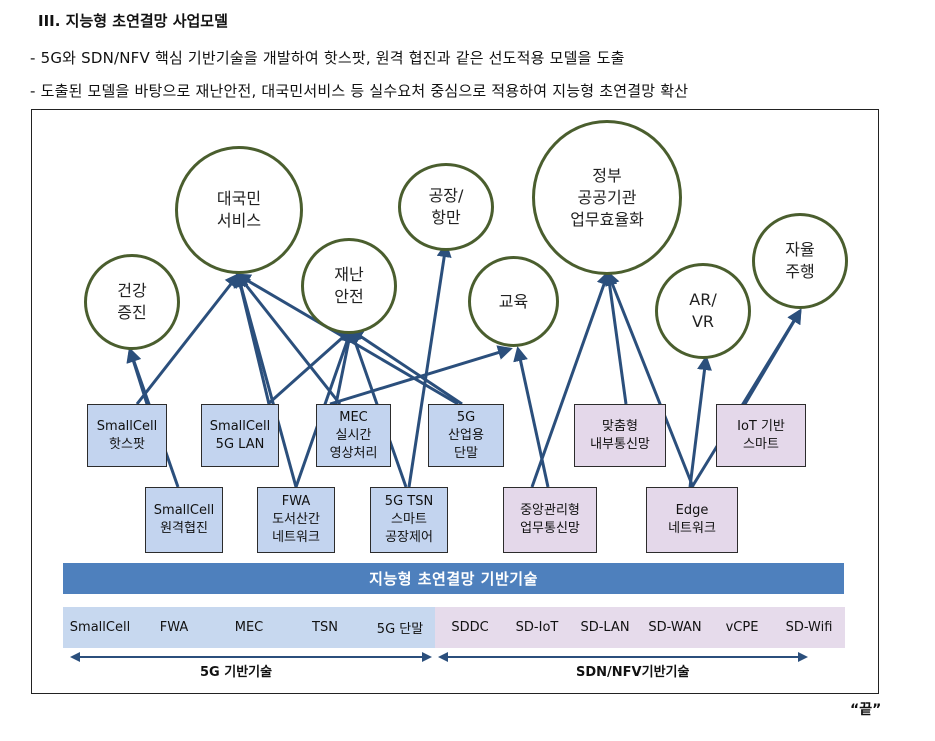 The image size is (935, 741). I want to click on foundation-banner: 지능형 초연결망 기반기술, so click(453, 578).